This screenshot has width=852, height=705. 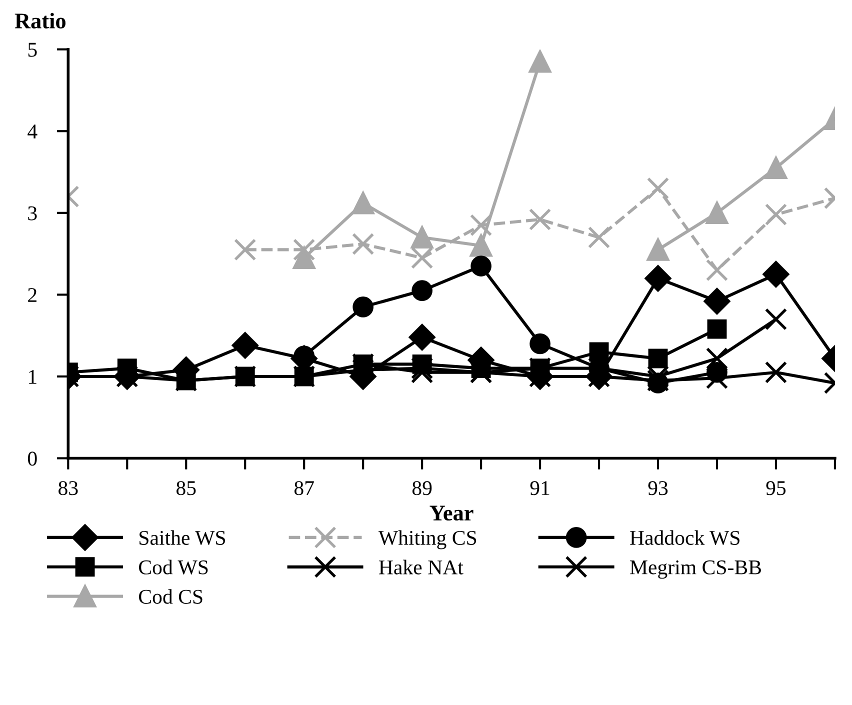 I want to click on x-tick-label: 95, so click(x=776, y=488).